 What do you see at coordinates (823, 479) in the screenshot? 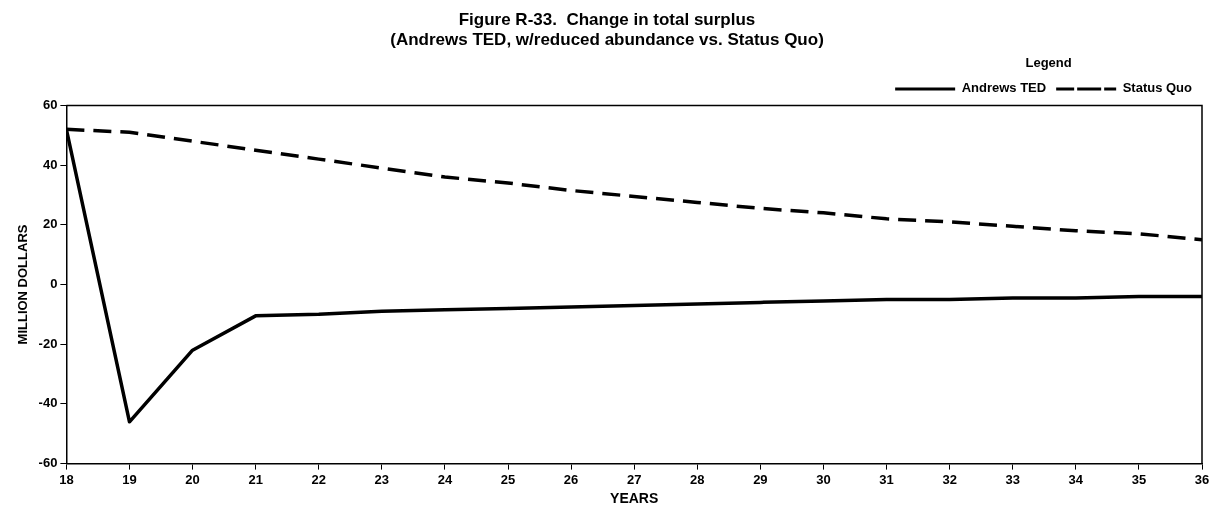
I see `x-tick-label: 30` at bounding box center [823, 479].